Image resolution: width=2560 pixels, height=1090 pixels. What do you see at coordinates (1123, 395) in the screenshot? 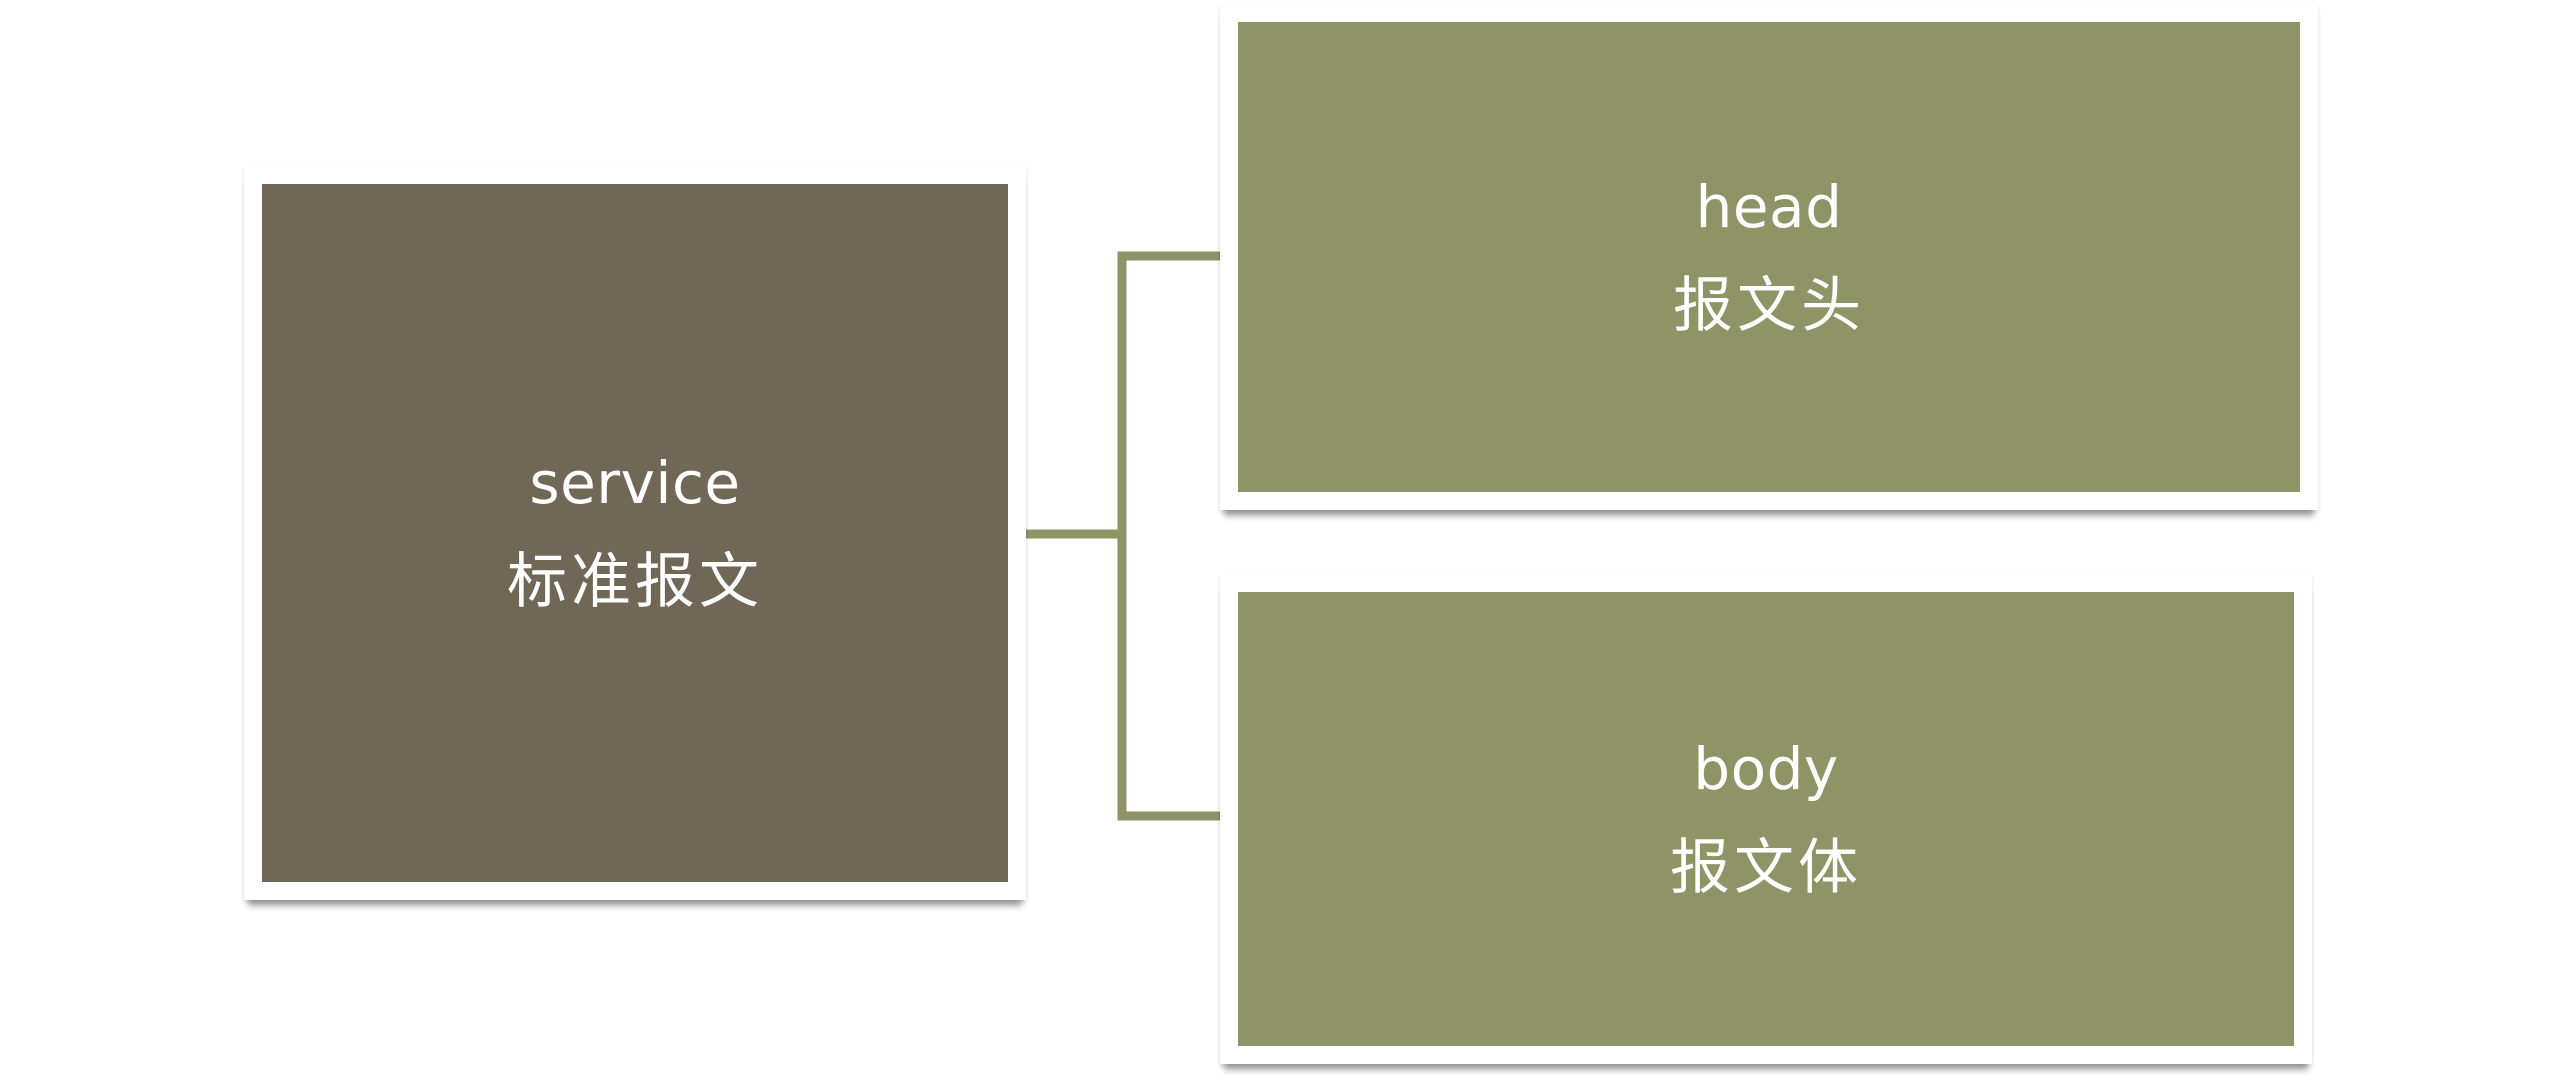
I see `connector-service-head` at bounding box center [1123, 395].